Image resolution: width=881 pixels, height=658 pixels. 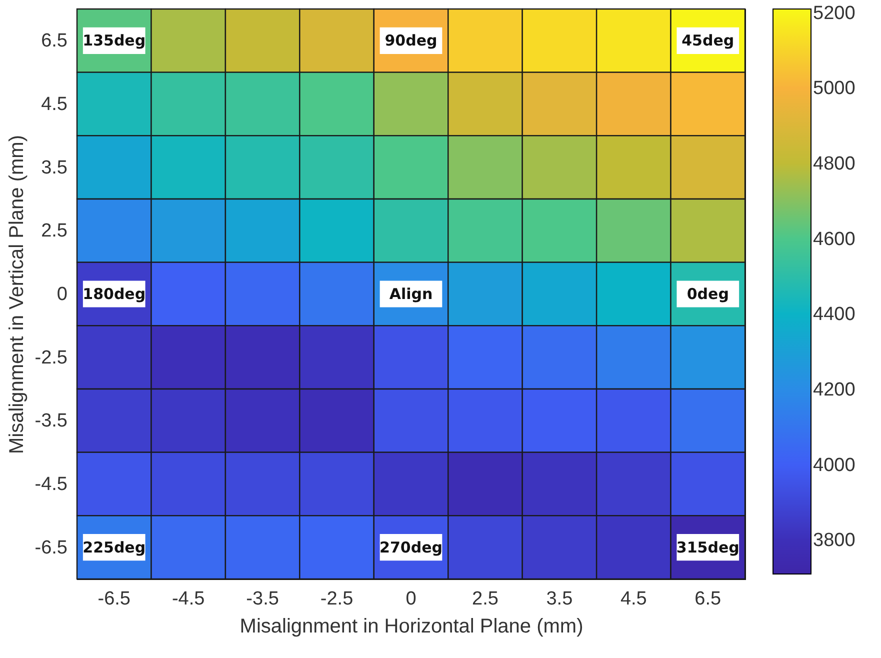 What do you see at coordinates (834, 163) in the screenshot?
I see `color-bar-label: 4800` at bounding box center [834, 163].